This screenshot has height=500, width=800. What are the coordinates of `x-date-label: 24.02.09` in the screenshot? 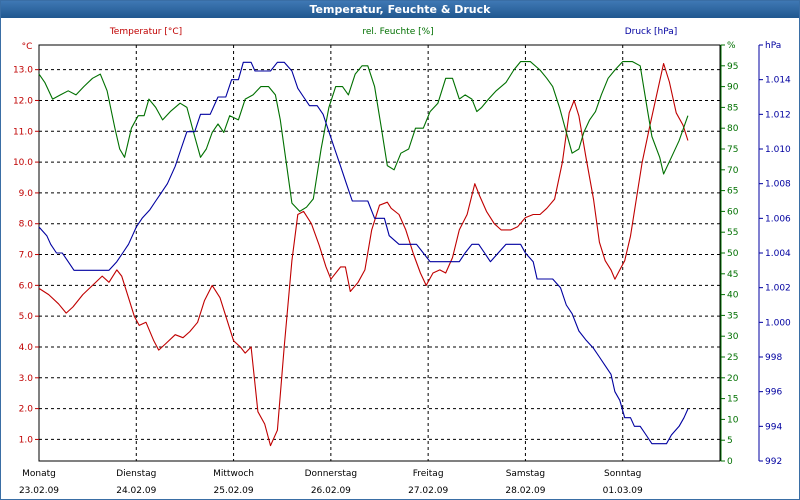 It's located at (136, 491).